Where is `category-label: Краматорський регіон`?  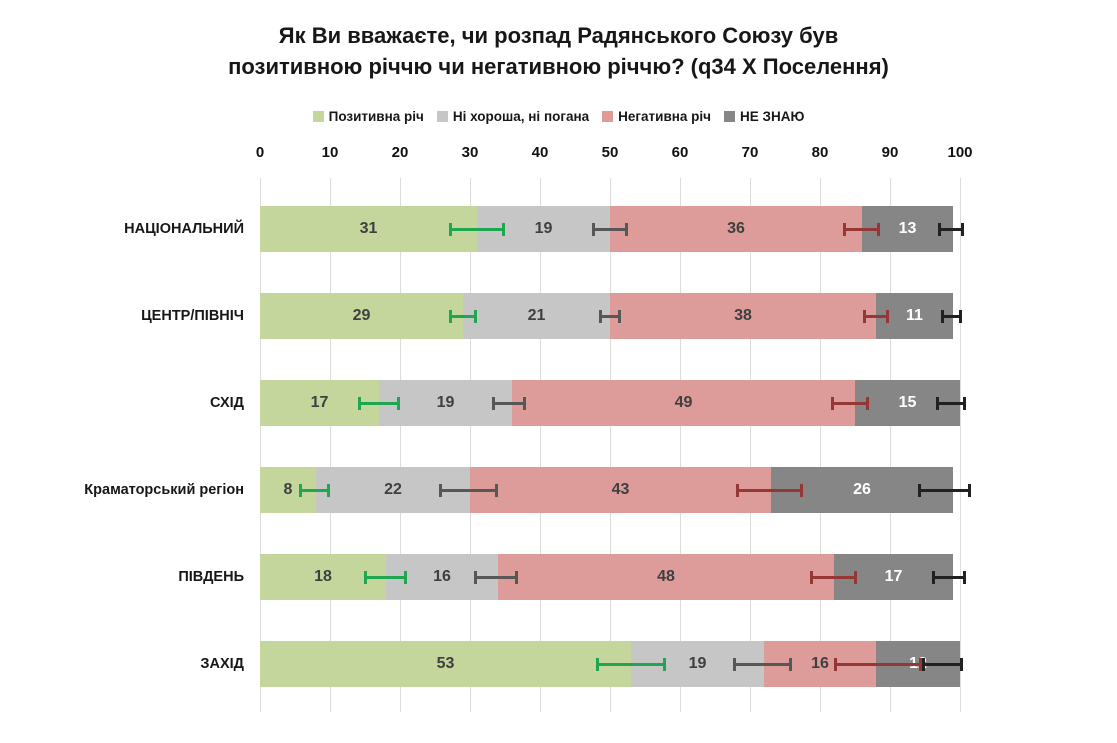 category-label: Краматорський регіон is located at coordinates (164, 490).